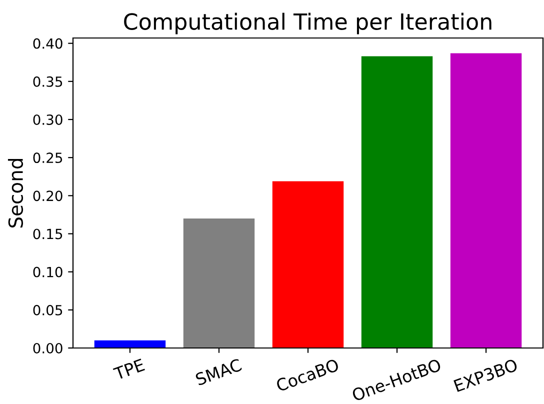 The height and width of the screenshot is (404, 544). I want to click on y-tick-label: 0.15, so click(47, 234).